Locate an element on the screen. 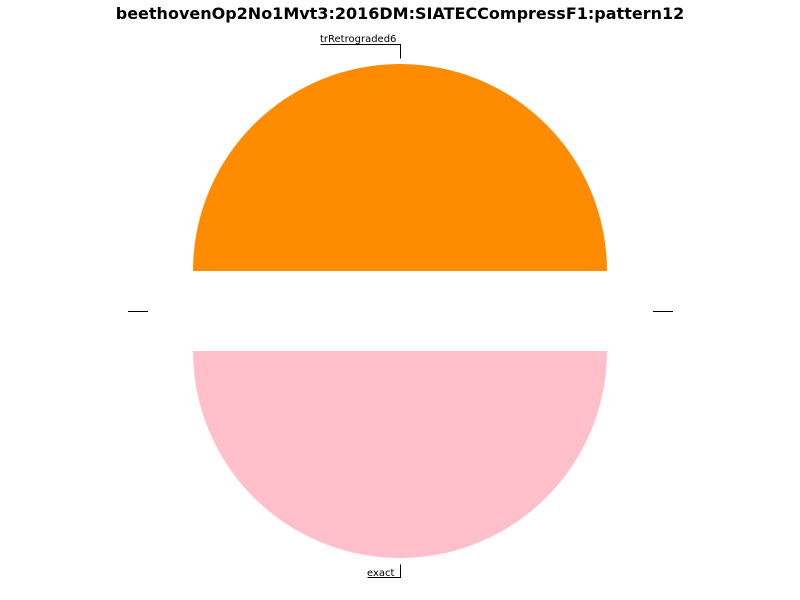 The height and width of the screenshot is (600, 800). slice-label-trretrograded6: trRetrograded6 is located at coordinates (358, 39).